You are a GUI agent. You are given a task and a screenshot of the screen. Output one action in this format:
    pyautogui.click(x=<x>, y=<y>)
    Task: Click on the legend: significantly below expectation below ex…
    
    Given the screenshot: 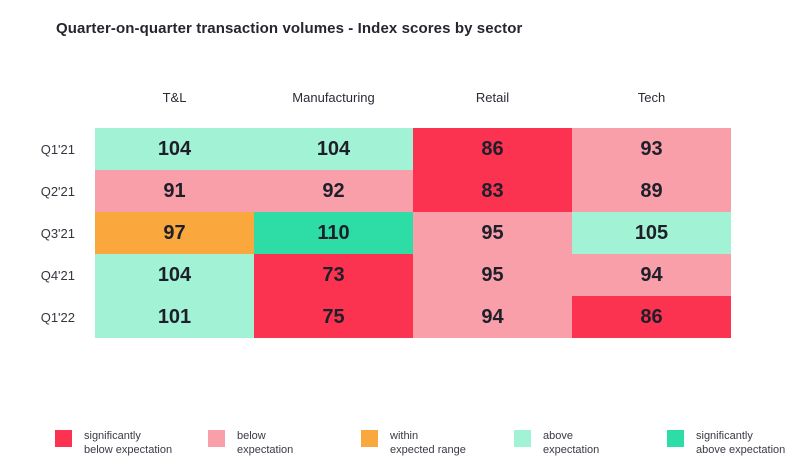 What is the action you would take?
    pyautogui.click(x=427, y=443)
    